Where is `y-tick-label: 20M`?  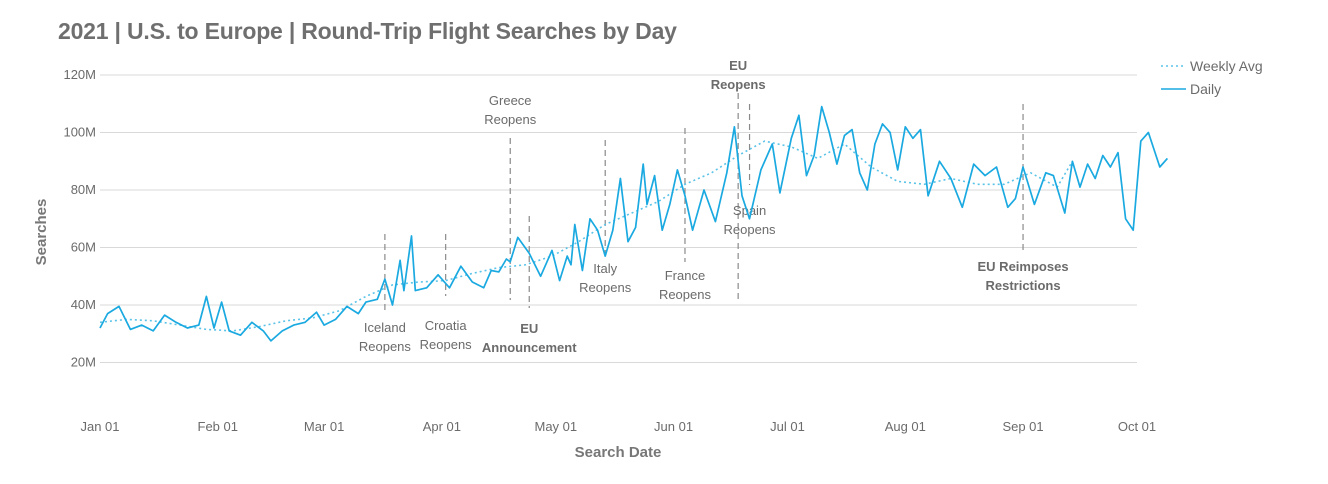 y-tick-label: 20M is located at coordinates (83, 362).